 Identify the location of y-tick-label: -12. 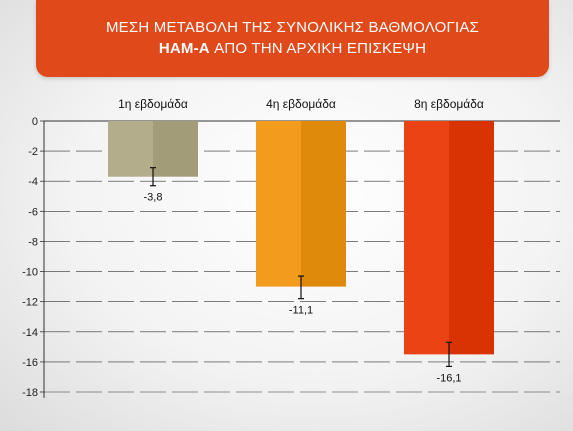
(30, 303).